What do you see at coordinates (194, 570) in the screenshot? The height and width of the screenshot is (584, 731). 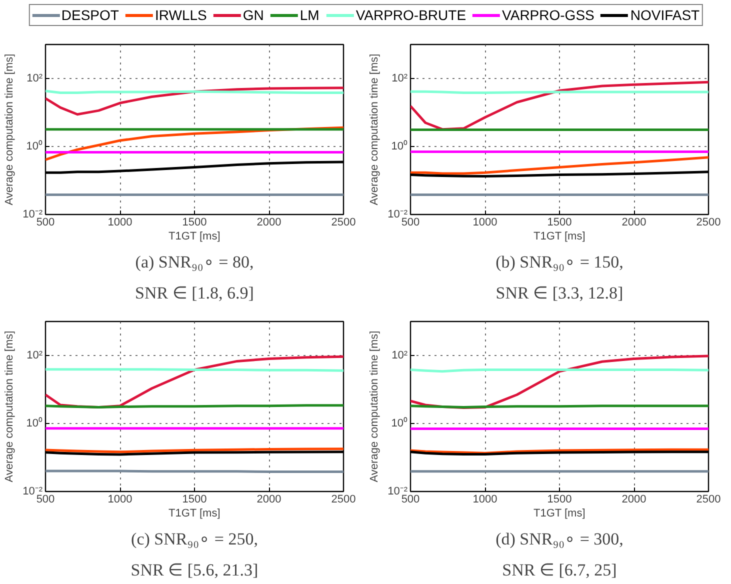 I see `text: SNR ∈ [5.6, 21.3]` at bounding box center [194, 570].